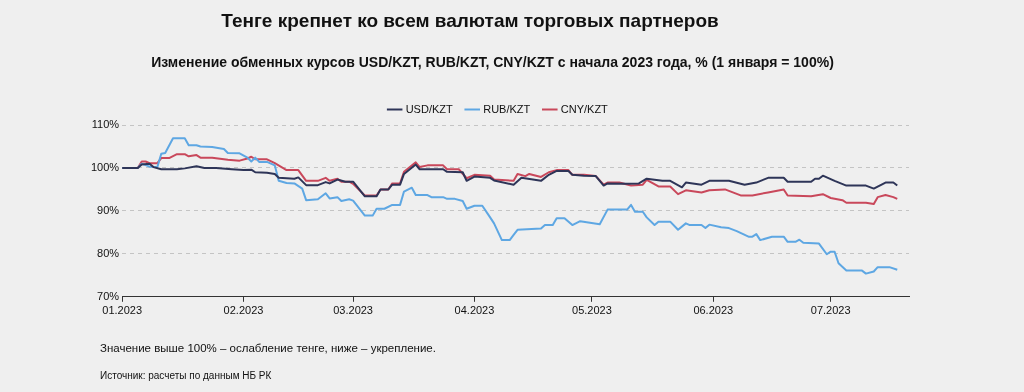  Describe the element at coordinates (592, 310) in the screenshot. I see `x-tick-label: 05.2023` at that location.